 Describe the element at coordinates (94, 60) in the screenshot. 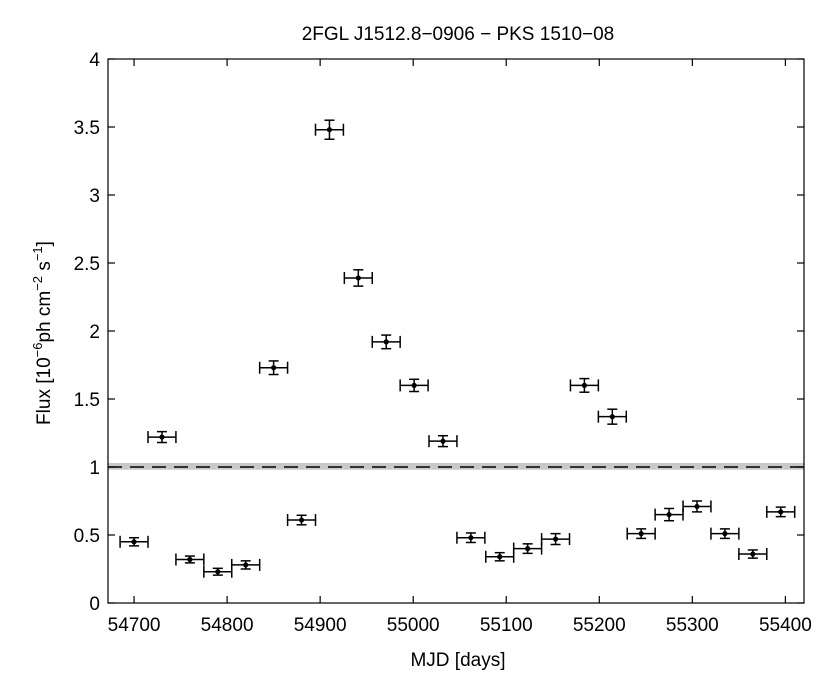

I see `y-tick-label: 4` at that location.